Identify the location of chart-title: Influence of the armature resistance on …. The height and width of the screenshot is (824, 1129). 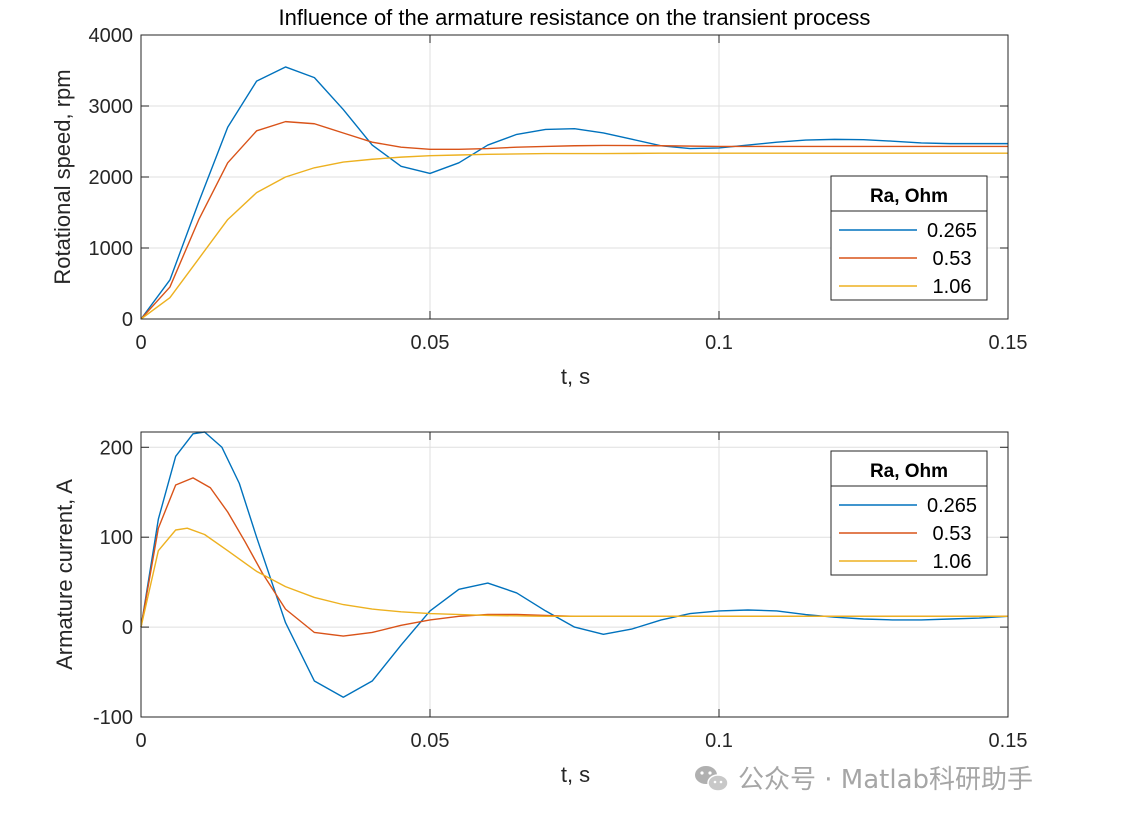
(575, 17).